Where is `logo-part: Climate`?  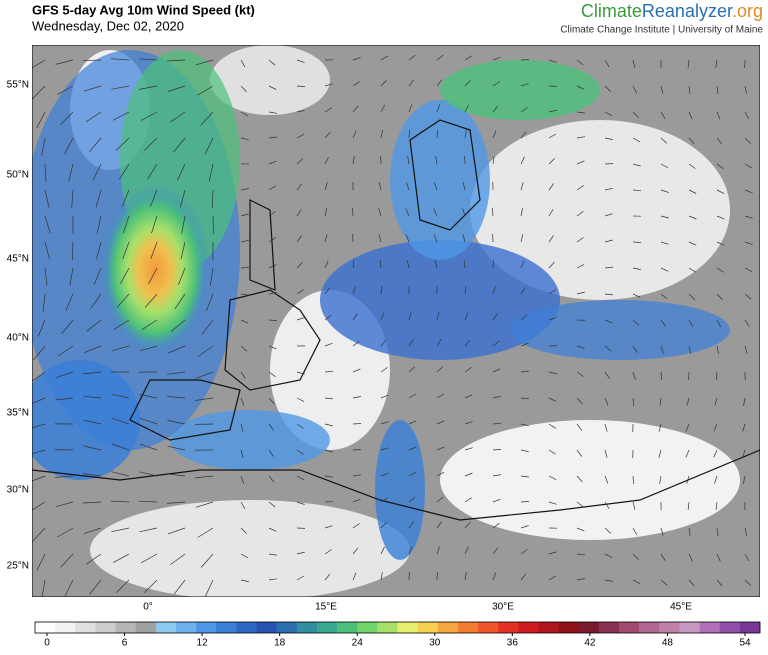 logo-part: Climate is located at coordinates (611, 11).